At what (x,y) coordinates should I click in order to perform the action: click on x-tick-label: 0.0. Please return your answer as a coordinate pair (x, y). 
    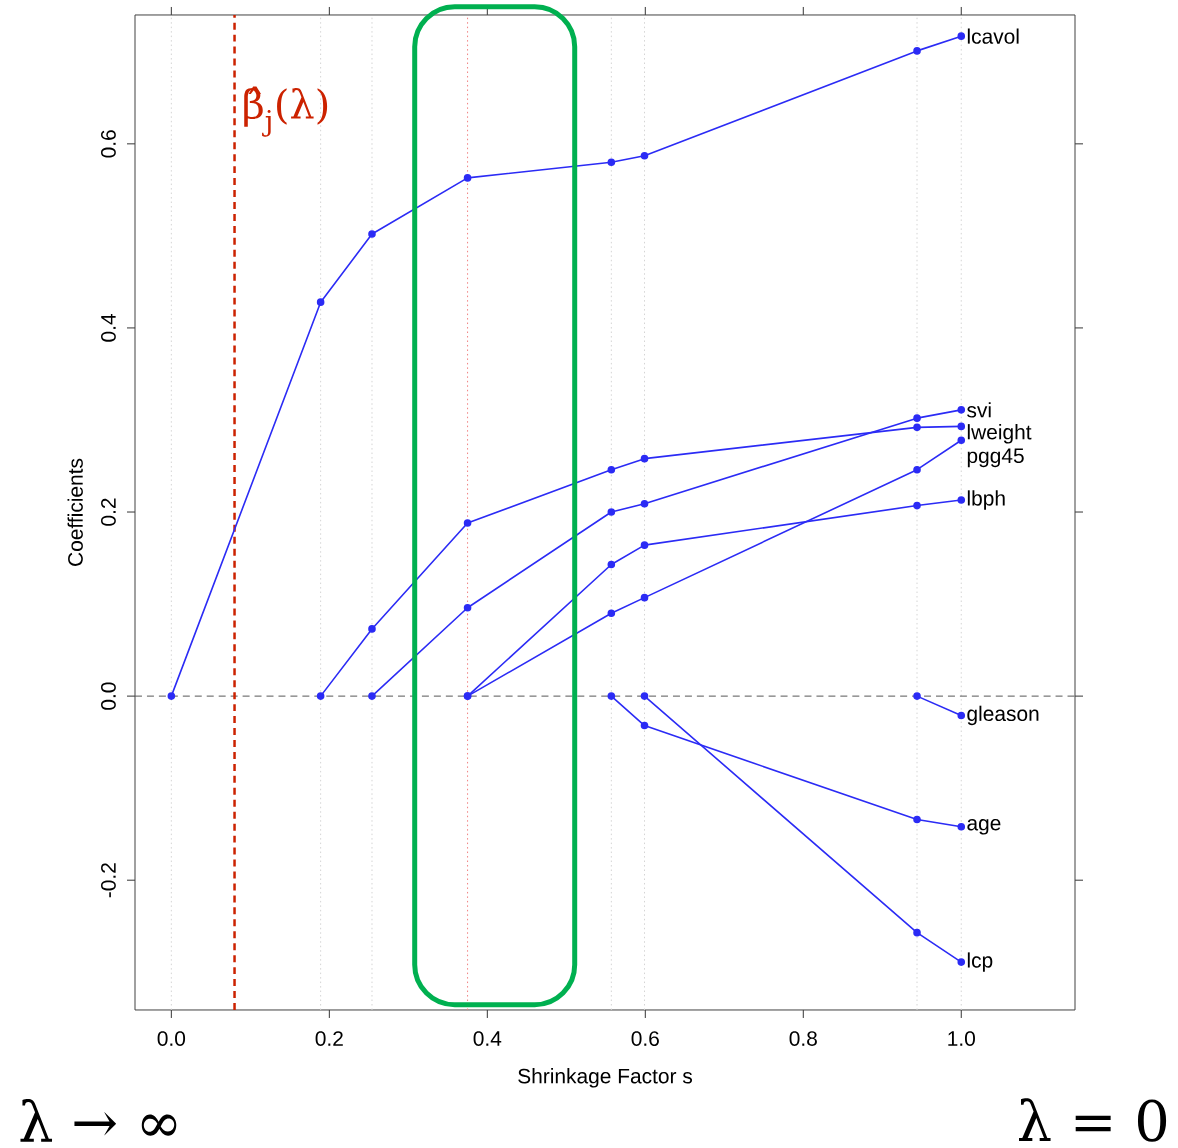
    Looking at the image, I should click on (171, 1038).